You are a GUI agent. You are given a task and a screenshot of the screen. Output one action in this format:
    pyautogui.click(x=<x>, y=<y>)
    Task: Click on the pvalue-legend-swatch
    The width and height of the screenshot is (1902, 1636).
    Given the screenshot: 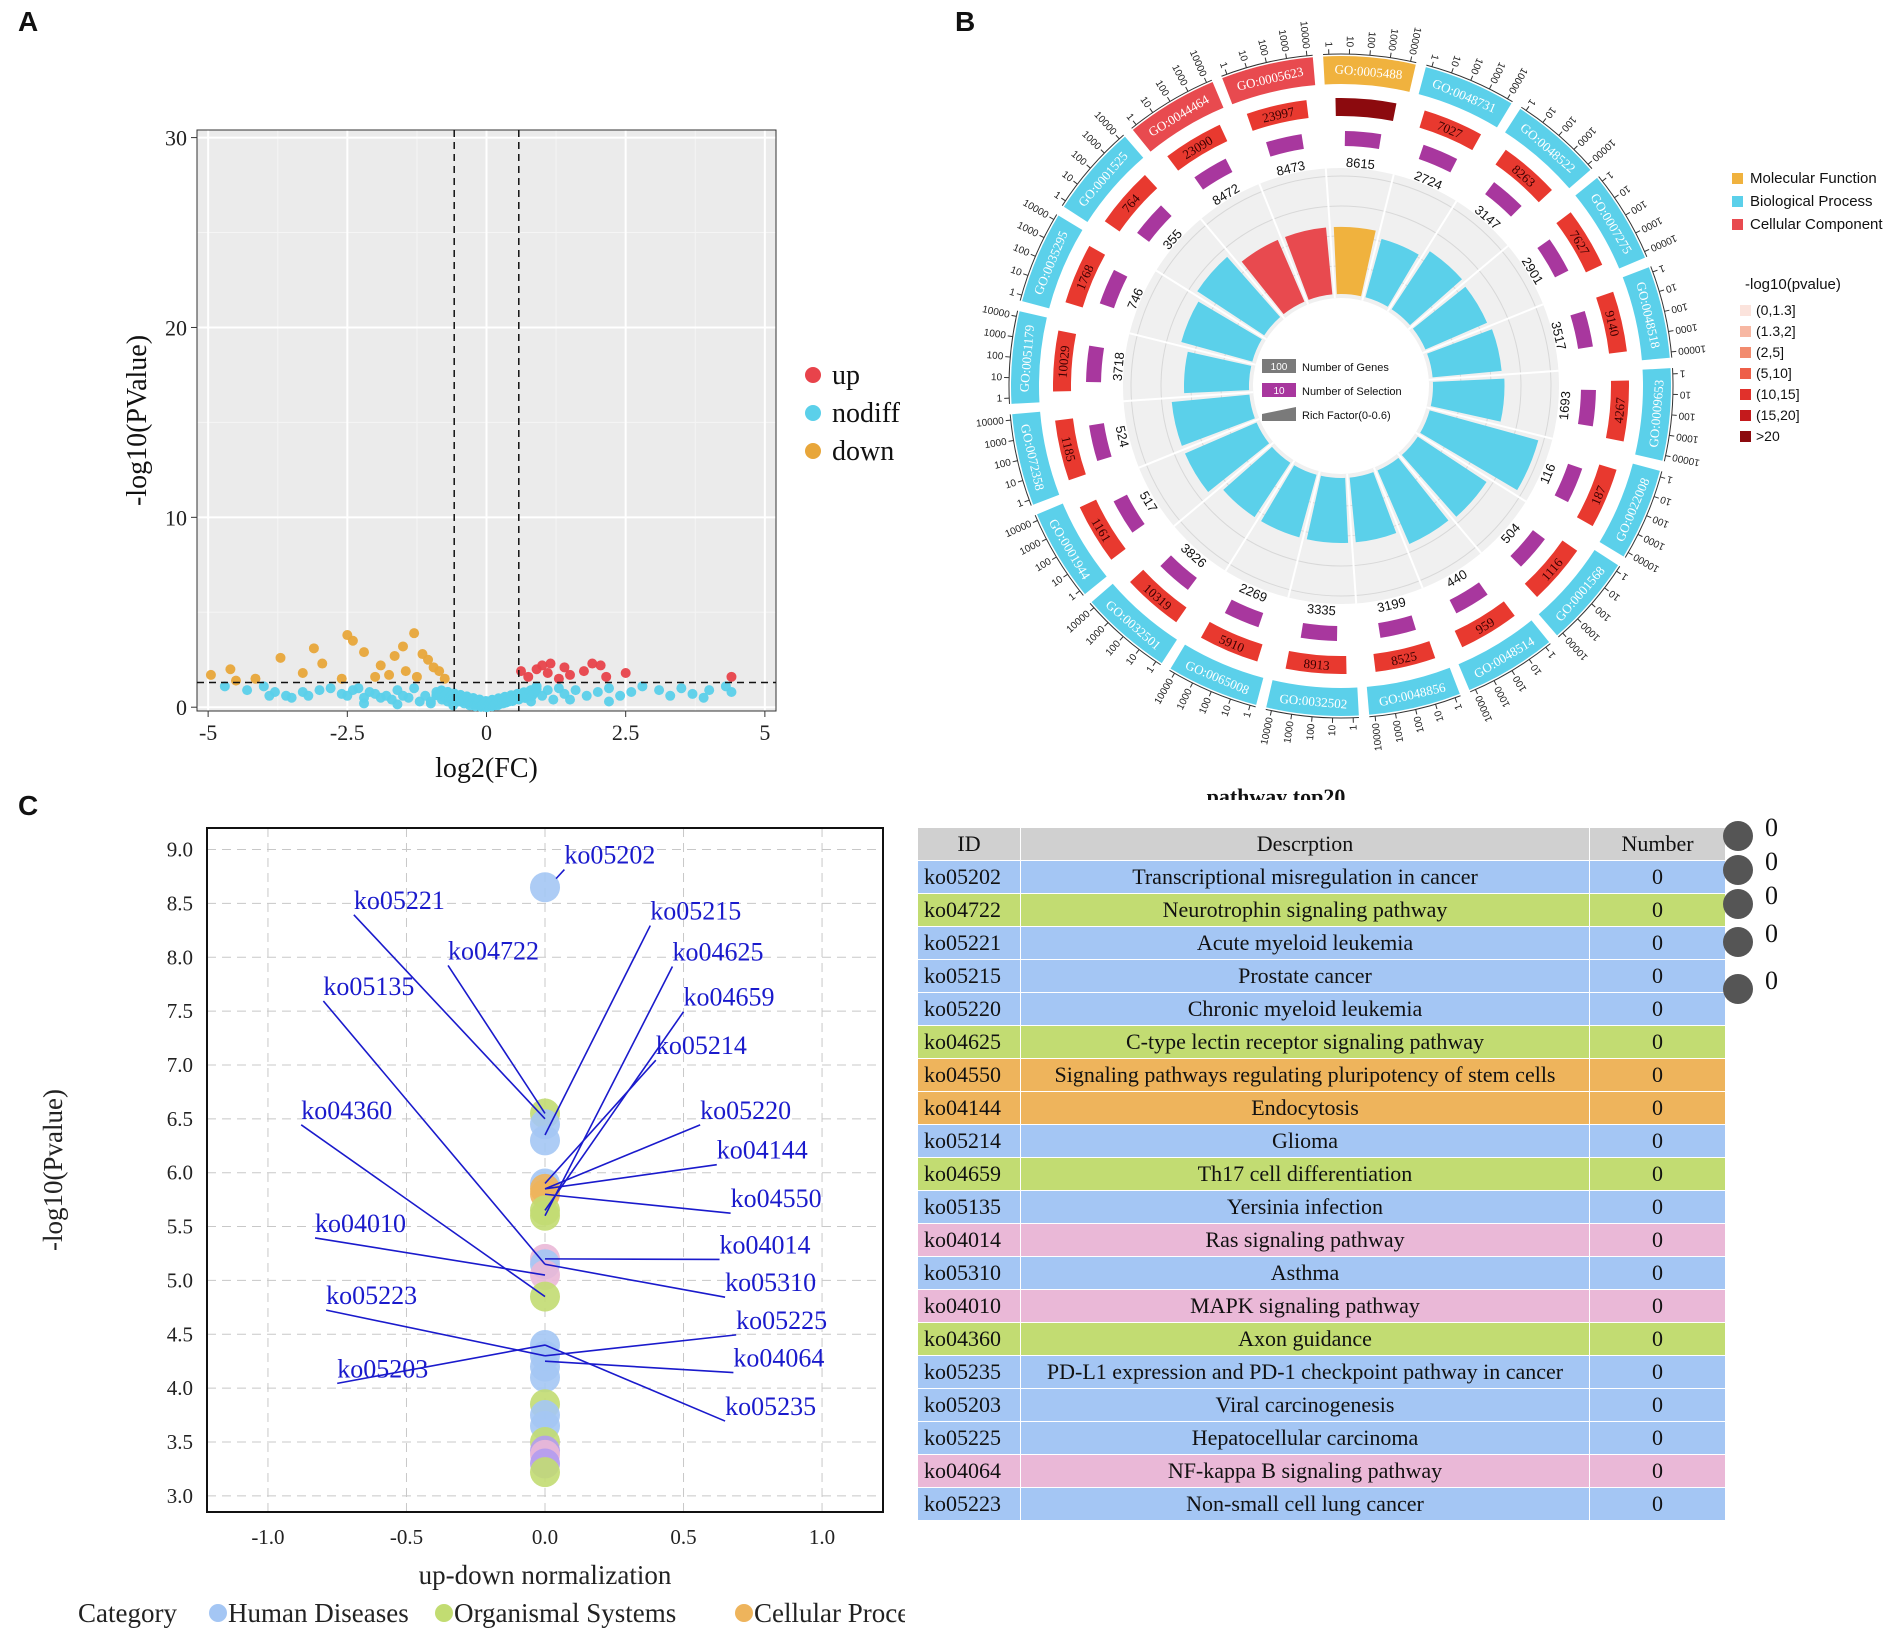 What is the action you would take?
    pyautogui.click(x=1745, y=331)
    